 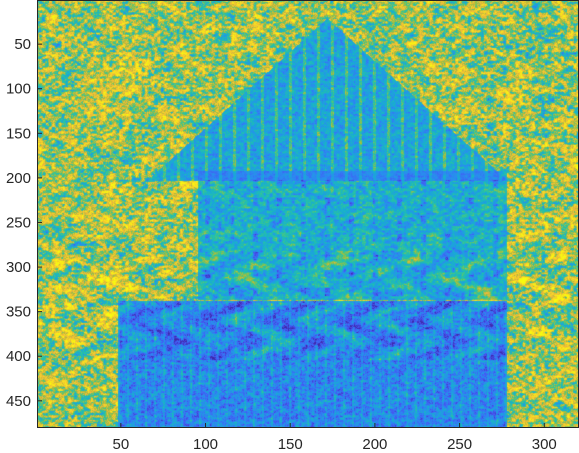 What do you see at coordinates (544, 444) in the screenshot?
I see `x-tick-label: 300` at bounding box center [544, 444].